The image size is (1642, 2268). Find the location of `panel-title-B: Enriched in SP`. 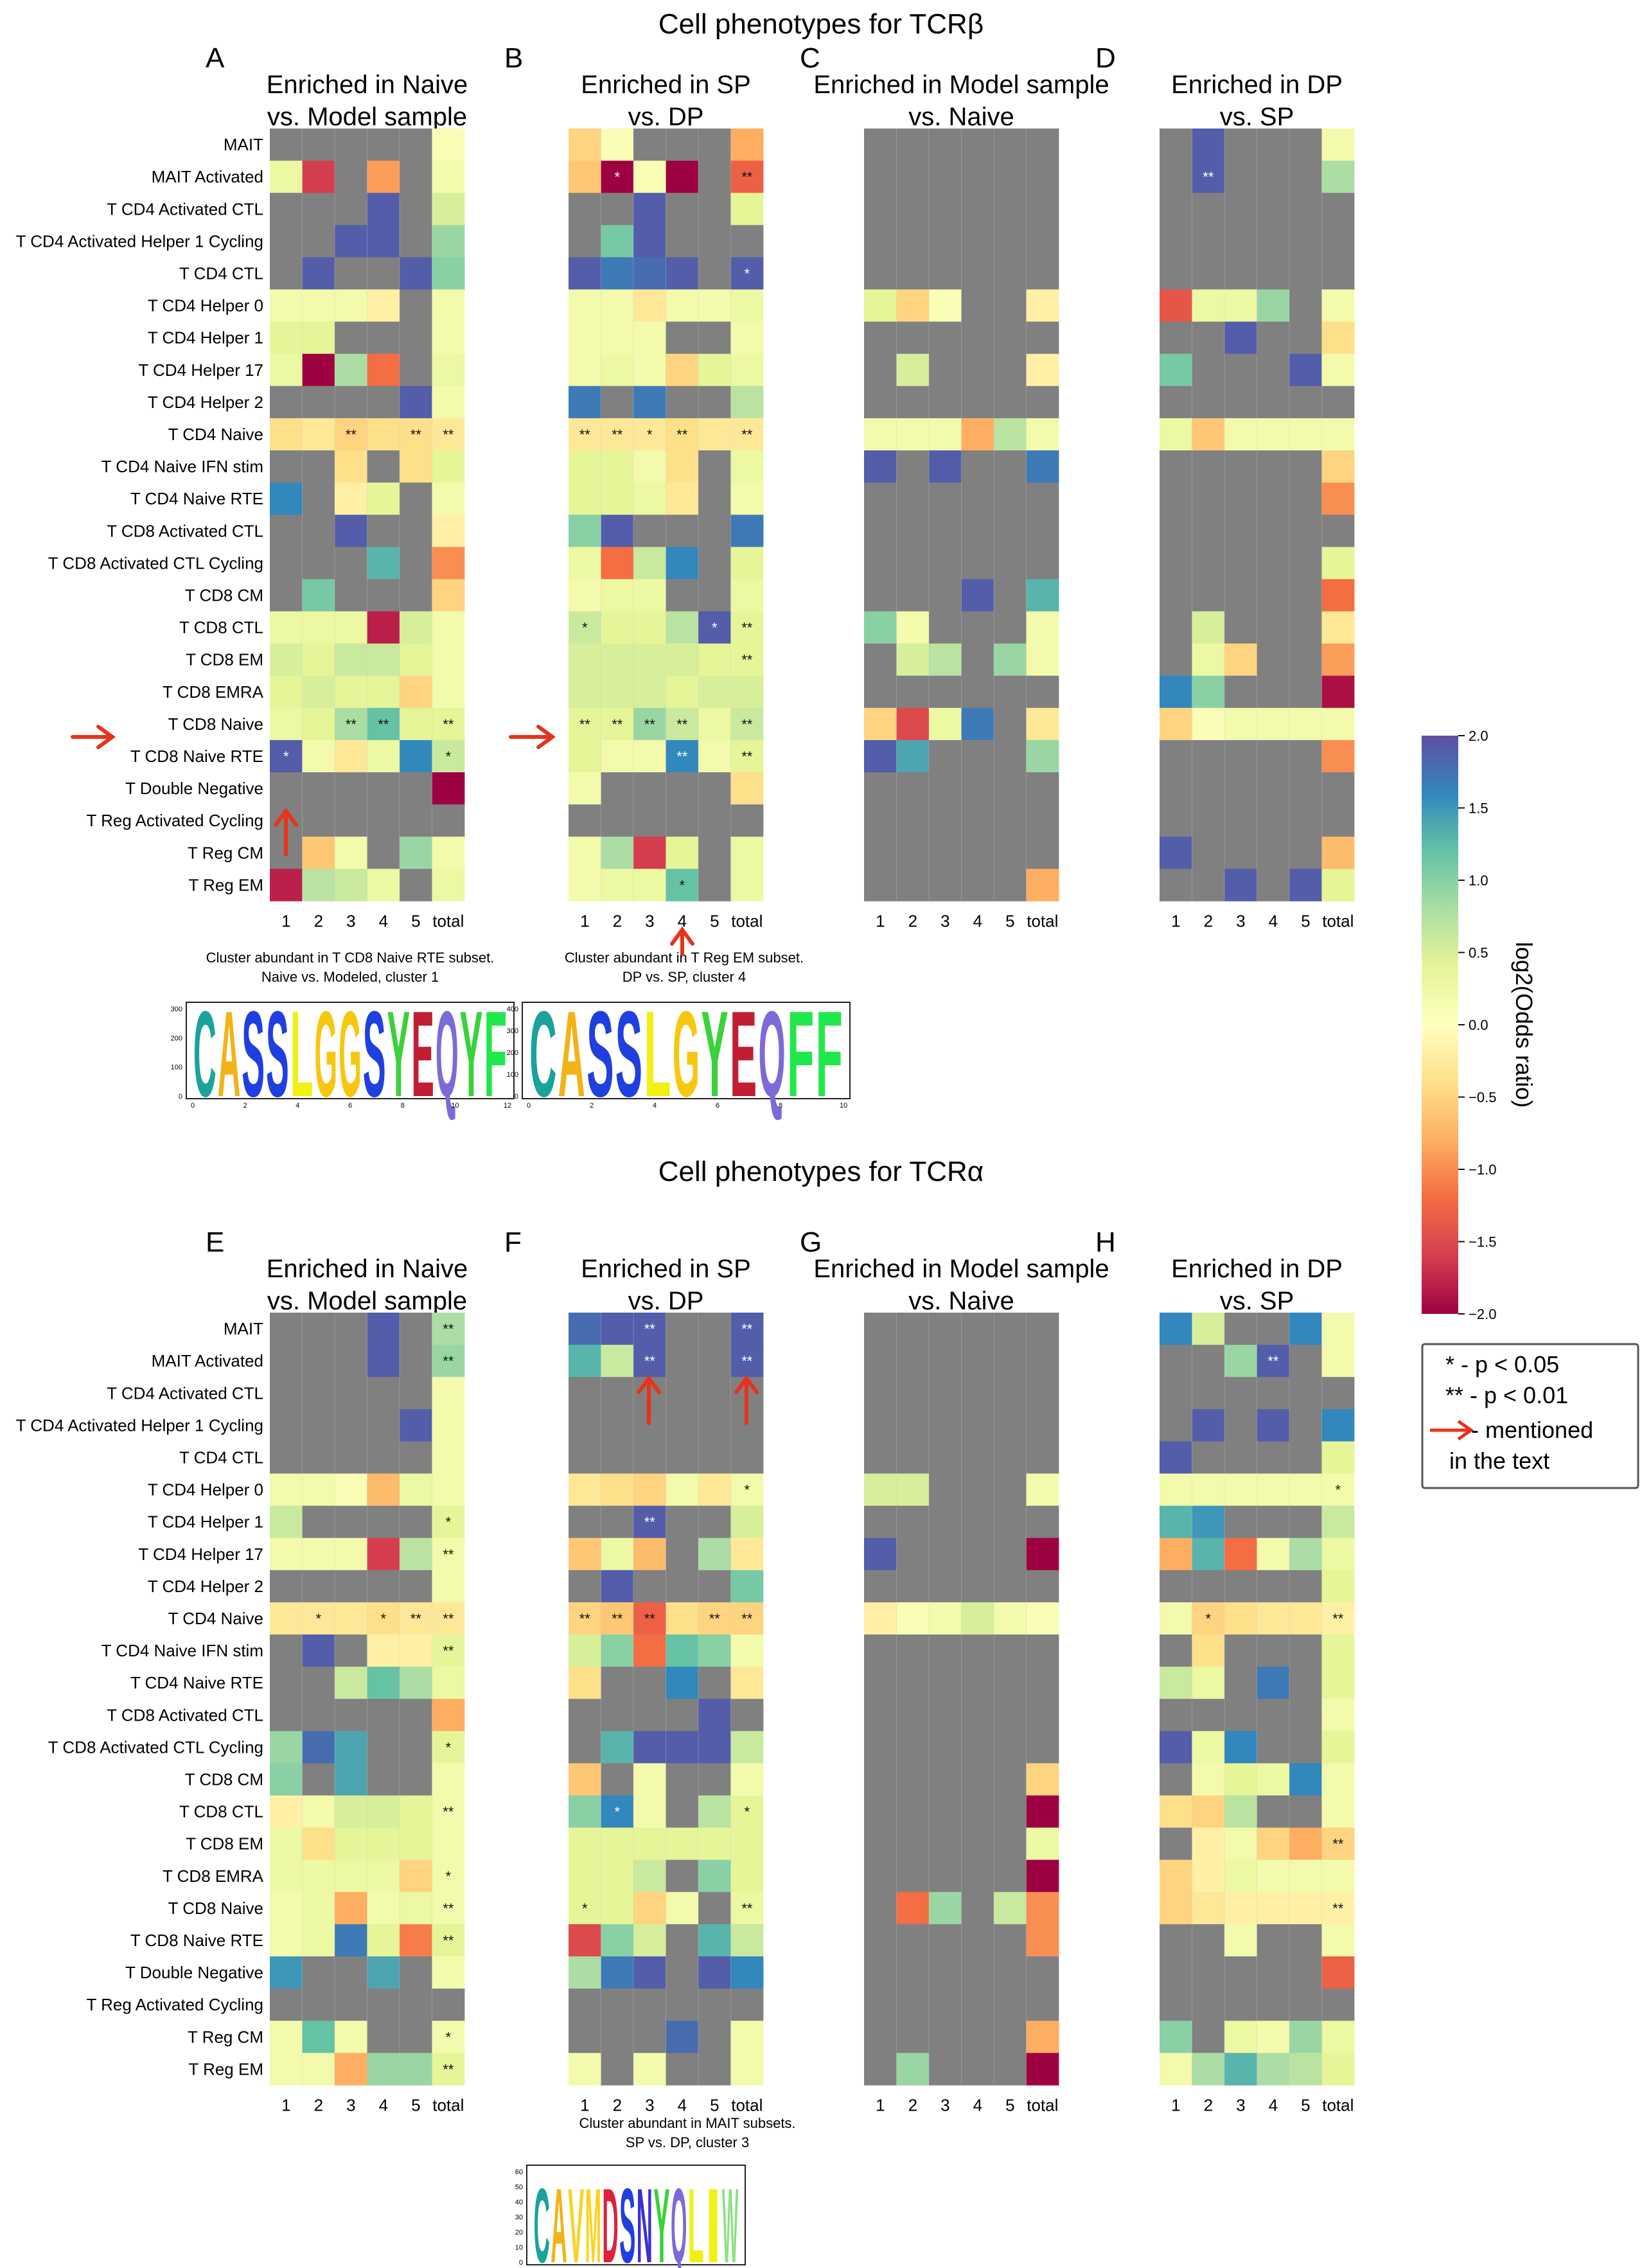

panel-title-B: Enriched in SP is located at coordinates (666, 85).